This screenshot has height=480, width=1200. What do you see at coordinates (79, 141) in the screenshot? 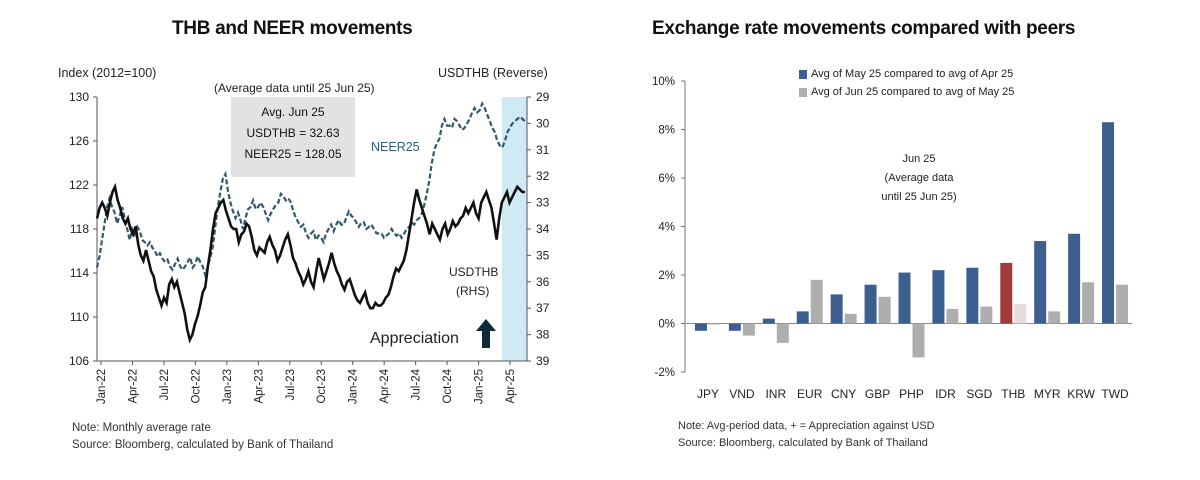
I see `left-tick-label: 126` at bounding box center [79, 141].